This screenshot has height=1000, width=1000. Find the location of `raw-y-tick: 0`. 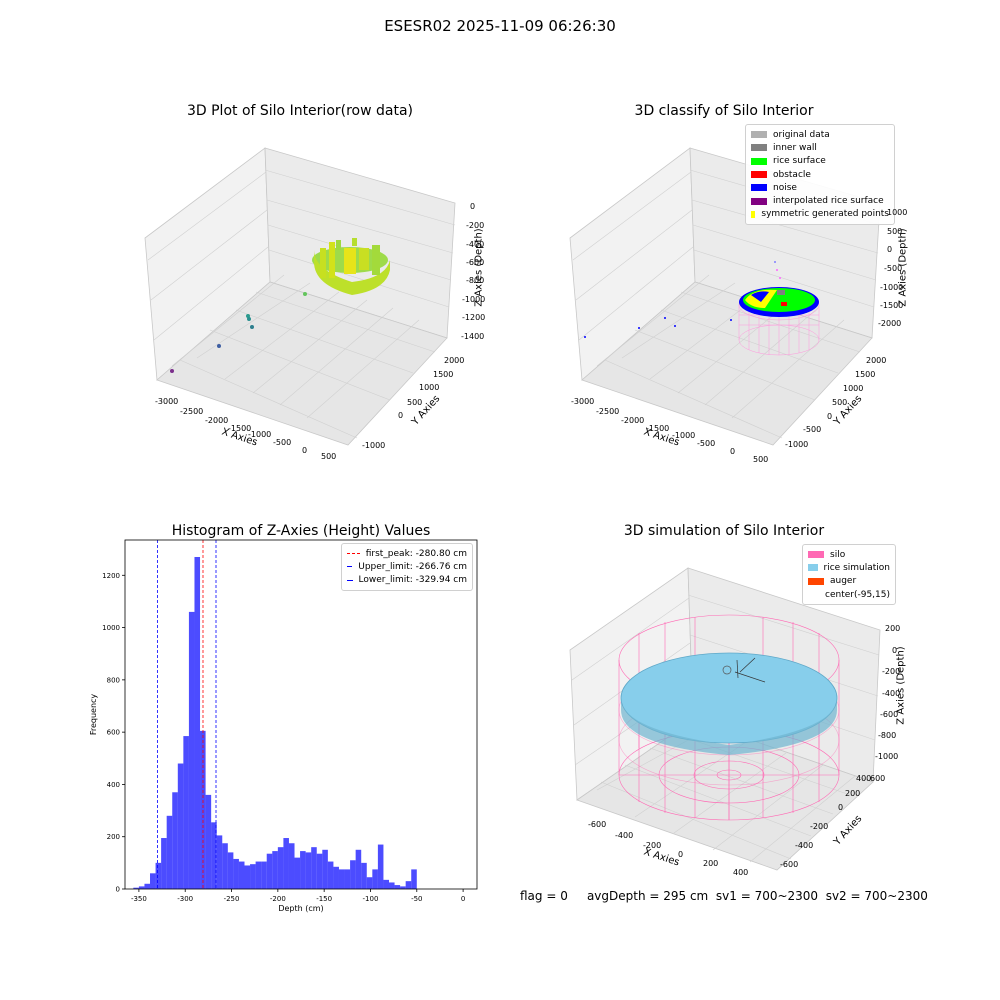

raw-y-tick: 0 is located at coordinates (401, 415).